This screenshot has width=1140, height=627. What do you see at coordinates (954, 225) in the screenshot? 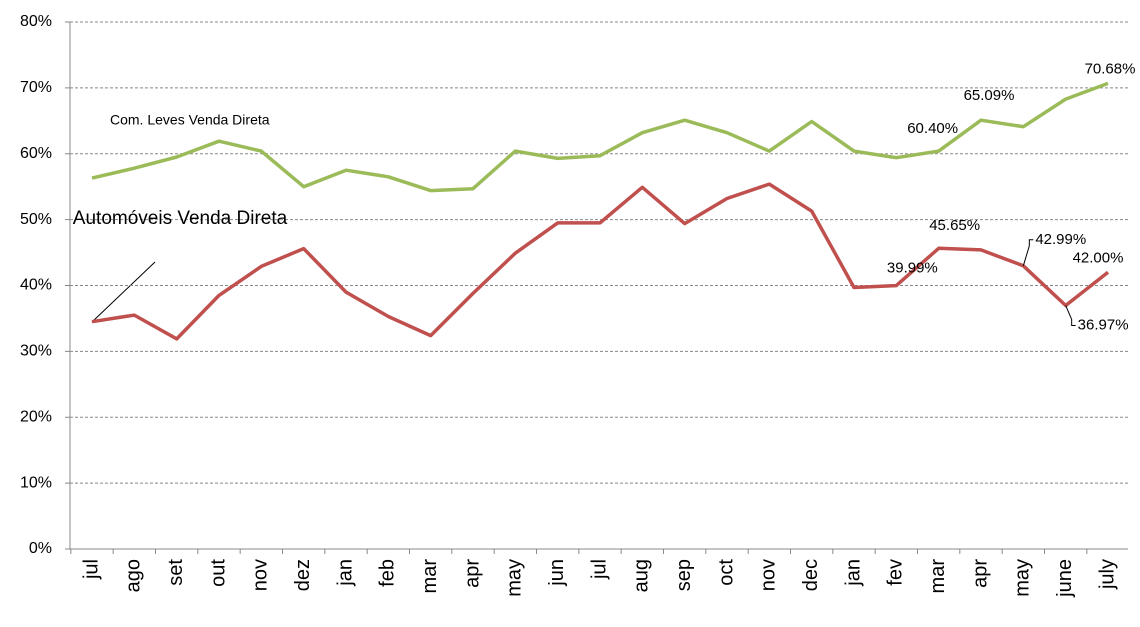
I see `value-label: 45.65%` at bounding box center [954, 225].